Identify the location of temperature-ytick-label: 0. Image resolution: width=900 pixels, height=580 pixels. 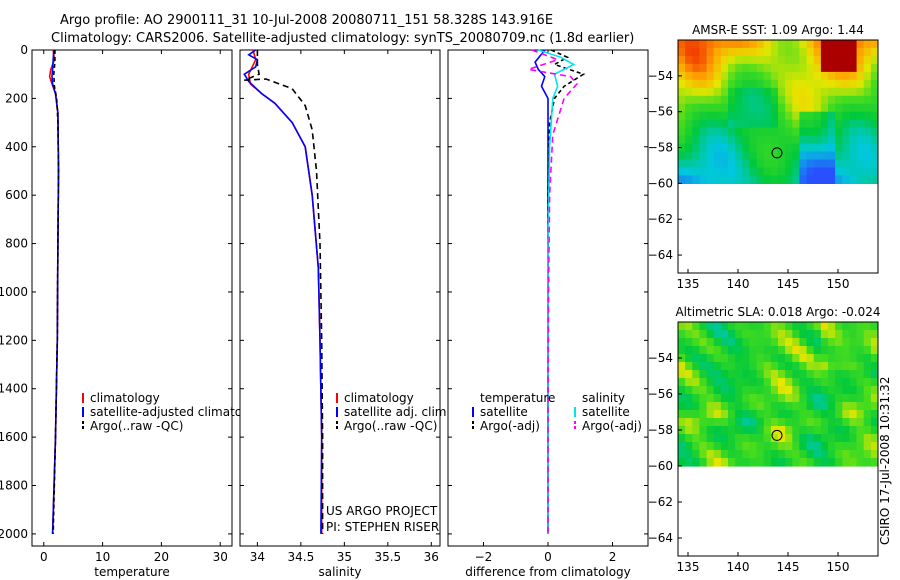
(24, 50).